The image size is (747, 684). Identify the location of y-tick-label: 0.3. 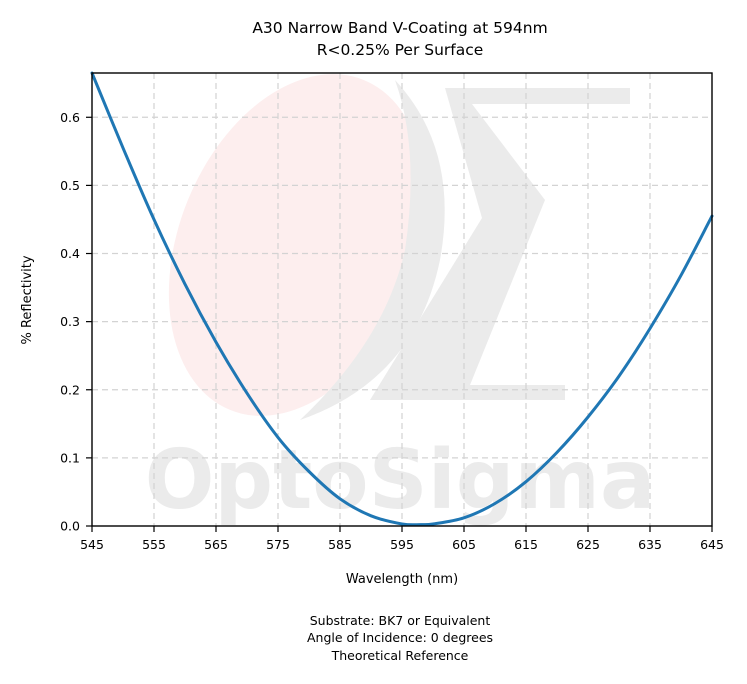
(70, 321).